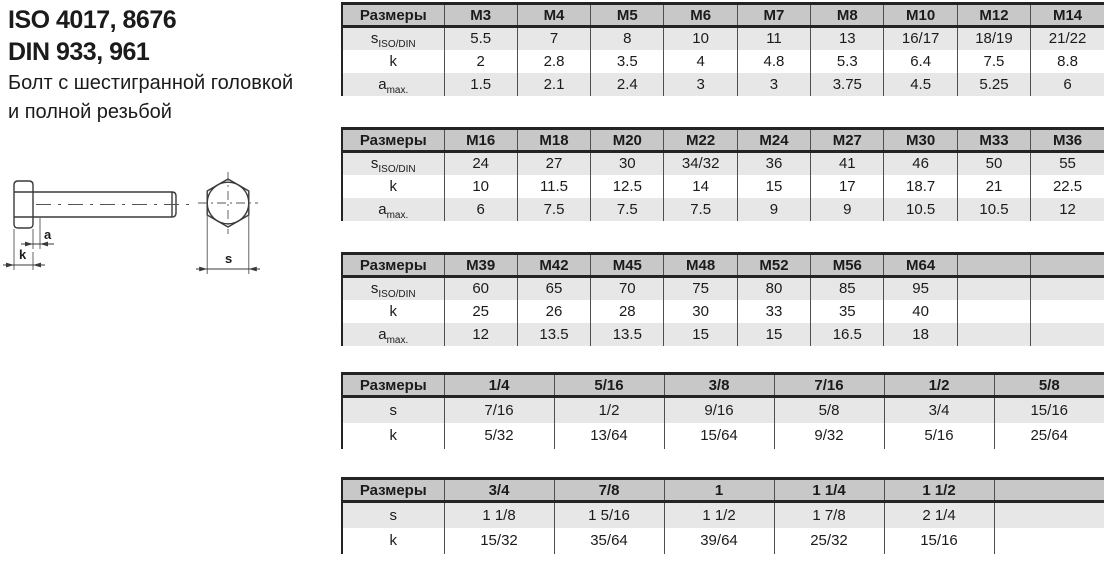 The image size is (1104, 566). What do you see at coordinates (920, 311) in the screenshot?
I see `value-cell: 40` at bounding box center [920, 311].